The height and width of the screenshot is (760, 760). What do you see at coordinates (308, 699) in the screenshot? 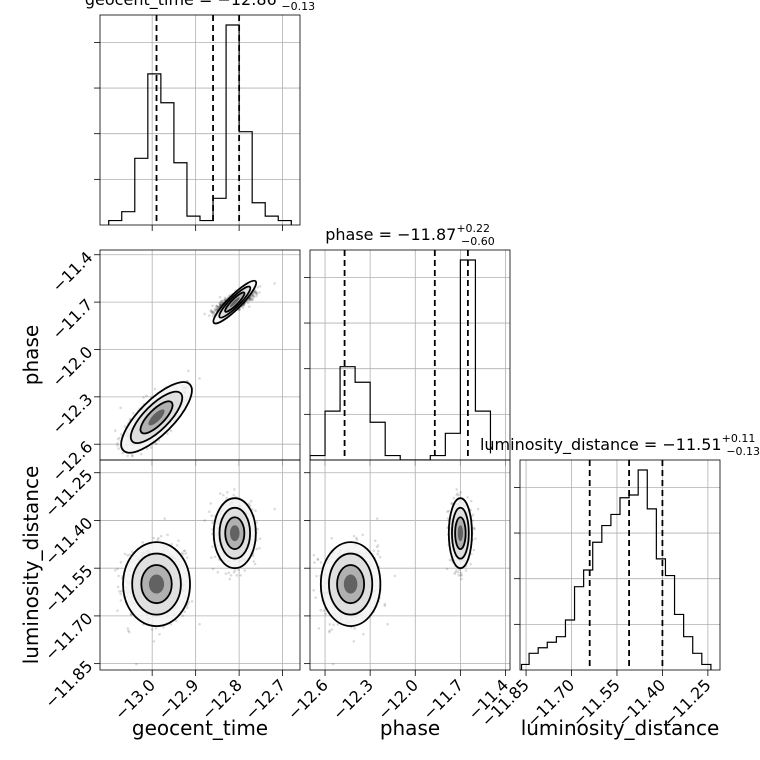
I see `x-tick-label: −12.6` at bounding box center [308, 699].